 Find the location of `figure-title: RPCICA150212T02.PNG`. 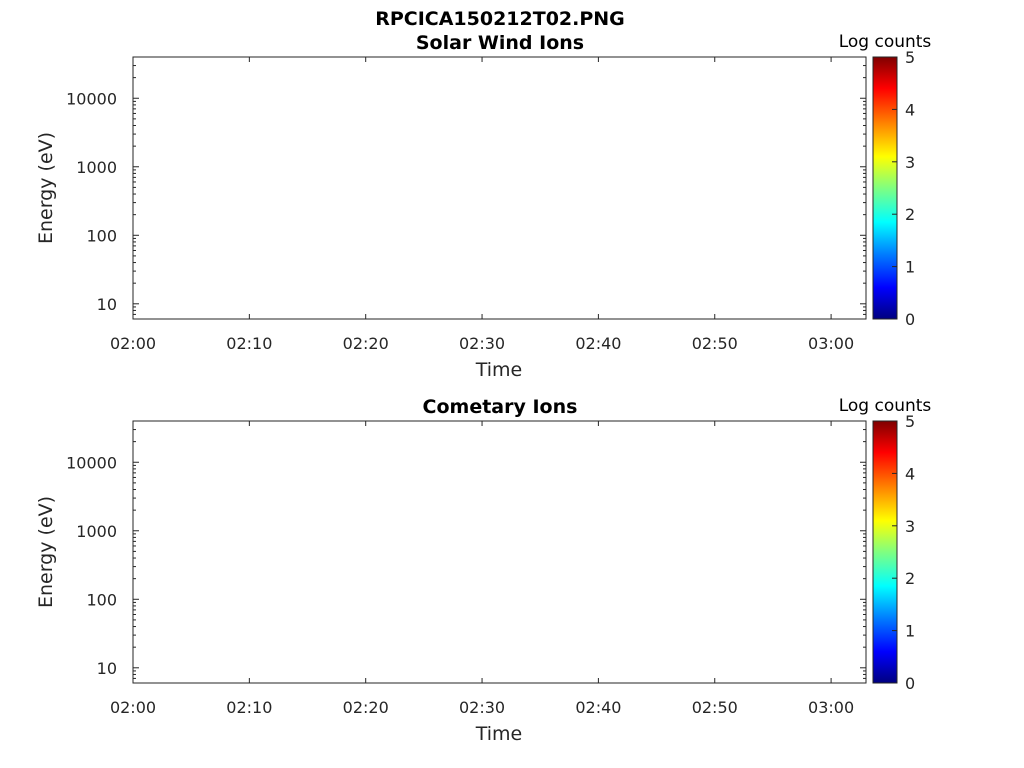

figure-title: RPCICA150212T02.PNG is located at coordinates (500, 19).